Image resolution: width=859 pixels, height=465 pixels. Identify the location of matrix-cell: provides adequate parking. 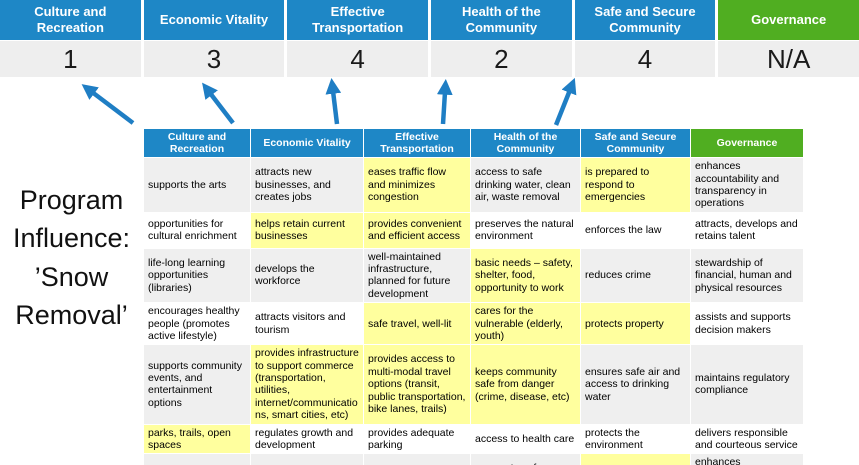
(417, 439).